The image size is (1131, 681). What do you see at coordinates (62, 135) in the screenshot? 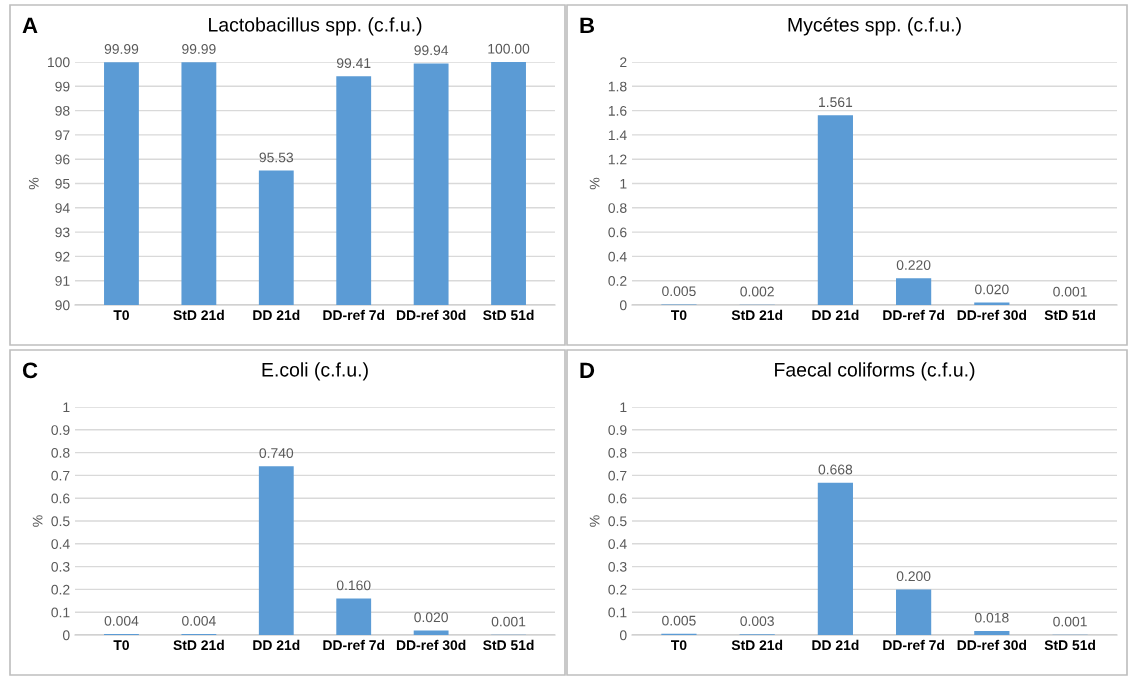
I see `y-tick-label: 97` at bounding box center [62, 135].